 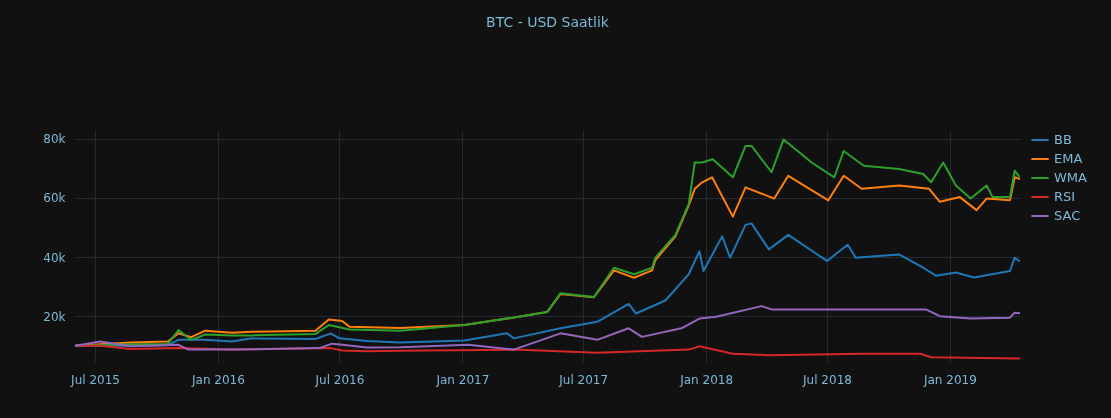 What do you see at coordinates (339, 379) in the screenshot?
I see `x-tick-label: Jul 2016` at bounding box center [339, 379].